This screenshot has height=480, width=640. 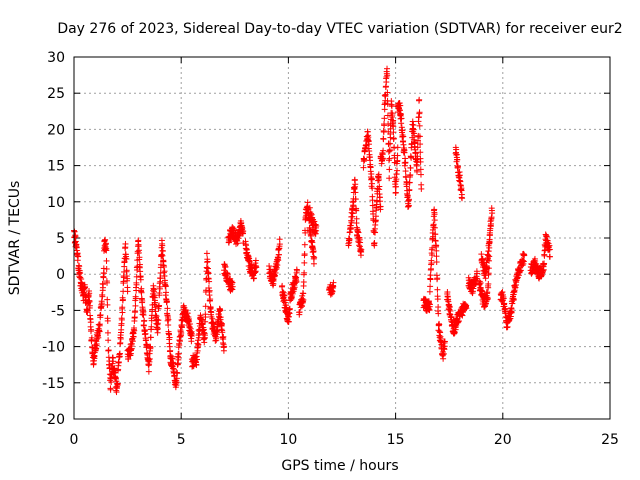 I want to click on x-tick-label: 25, so click(x=610, y=440).